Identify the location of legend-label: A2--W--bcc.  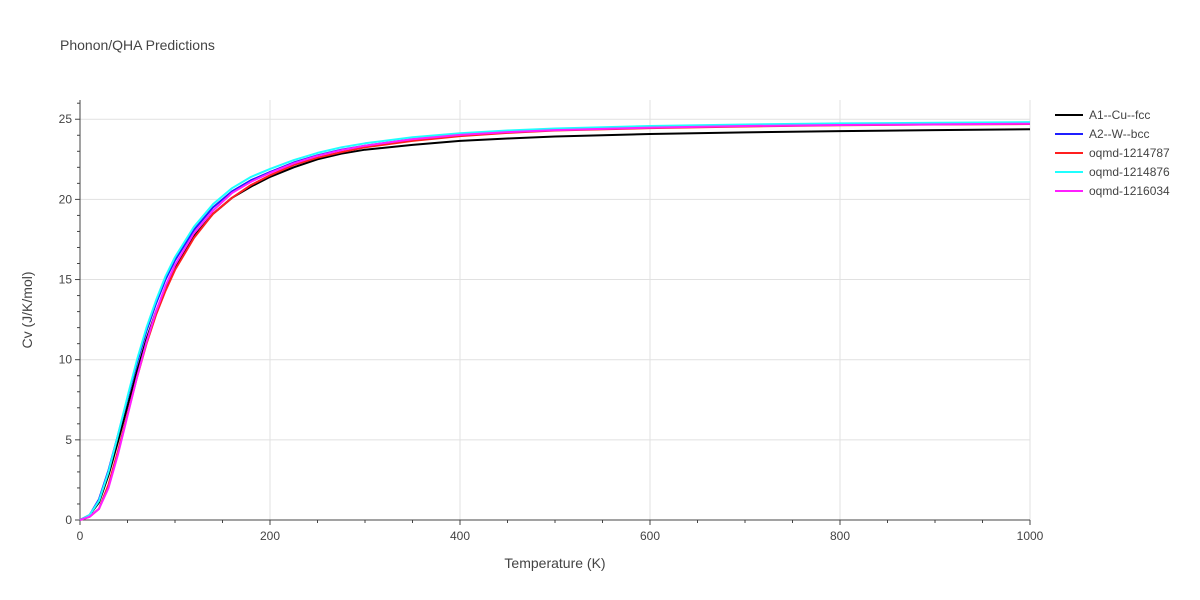
(1119, 134).